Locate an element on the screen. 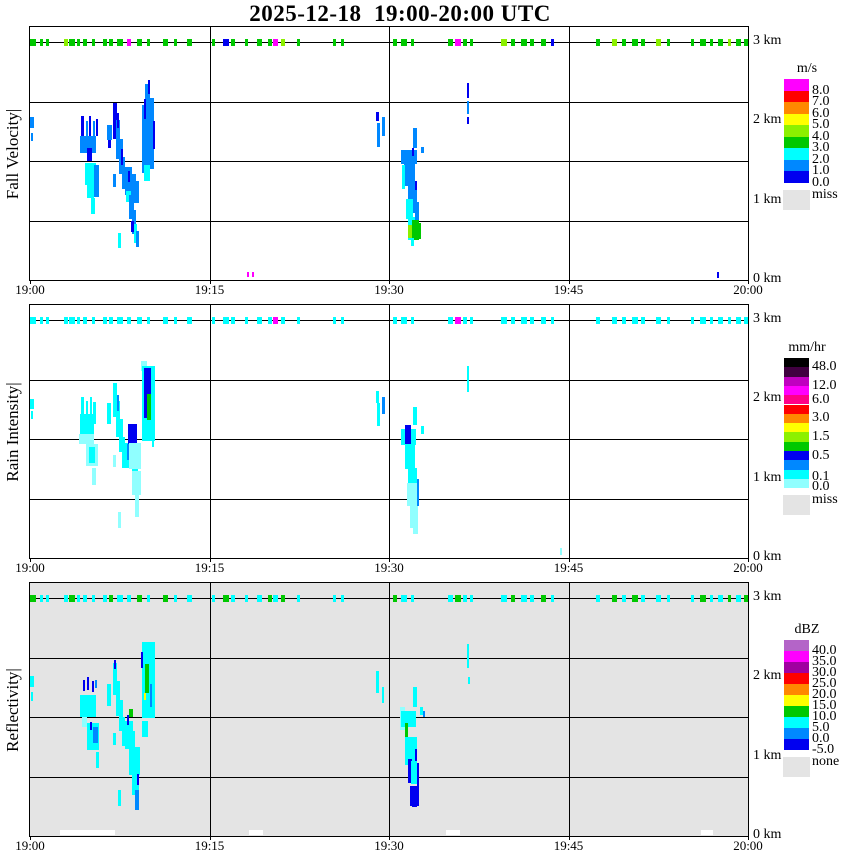 The height and width of the screenshot is (868, 850). time-tick-label: 19:30 is located at coordinates (389, 845).